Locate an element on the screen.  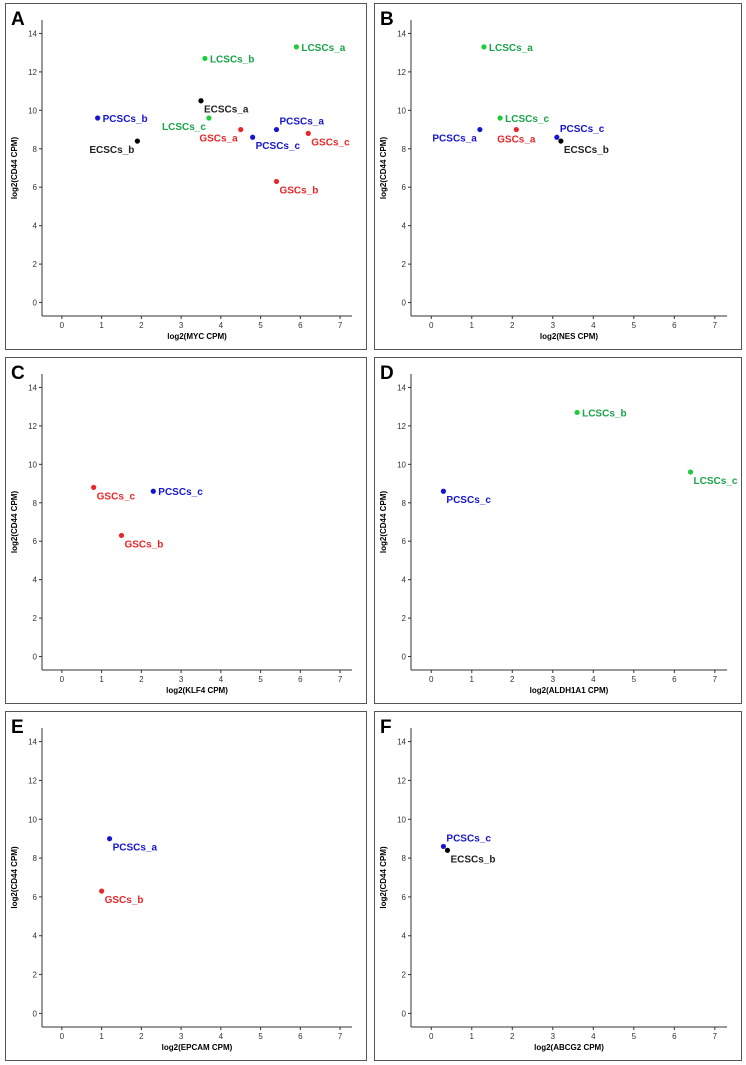
x-axis-title: log2(NES CPM) is located at coordinates (569, 336).